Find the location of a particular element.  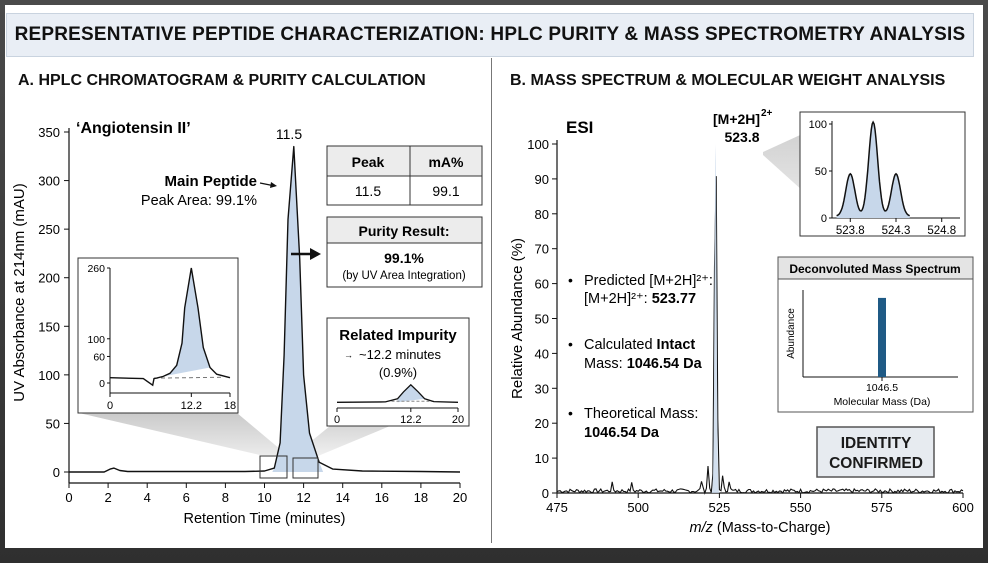

main-peak-inset: 0 60 100 260 0 12.2 18 is located at coordinates (158, 335).